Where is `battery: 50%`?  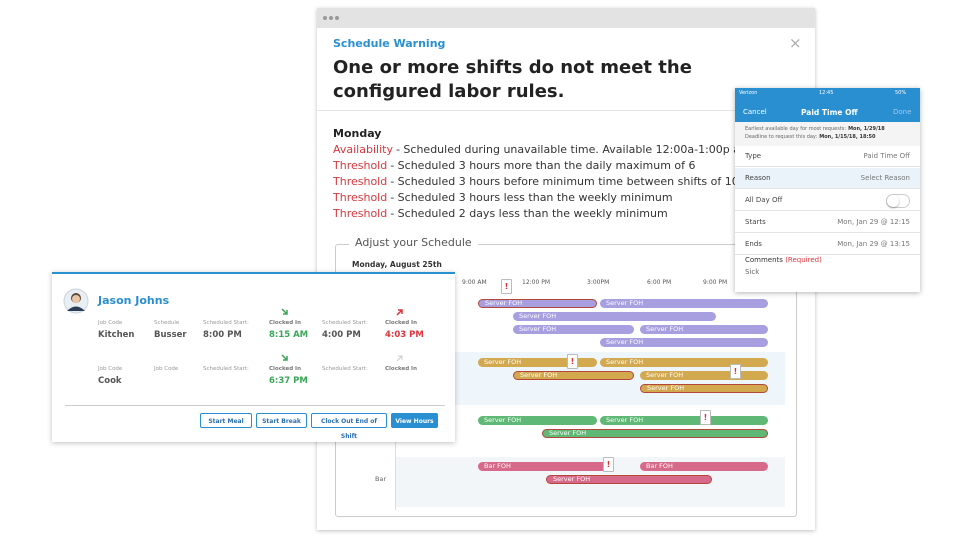 battery: 50% is located at coordinates (901, 93).